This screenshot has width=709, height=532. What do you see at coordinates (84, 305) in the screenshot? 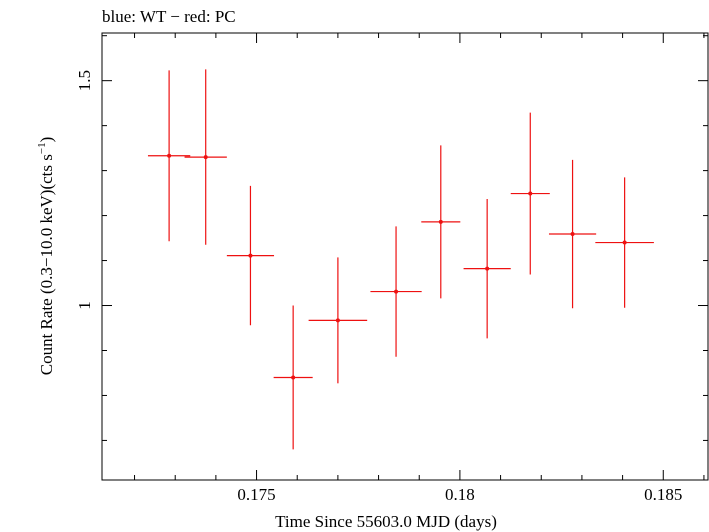
I see `y-tick-label: 1` at bounding box center [84, 305].